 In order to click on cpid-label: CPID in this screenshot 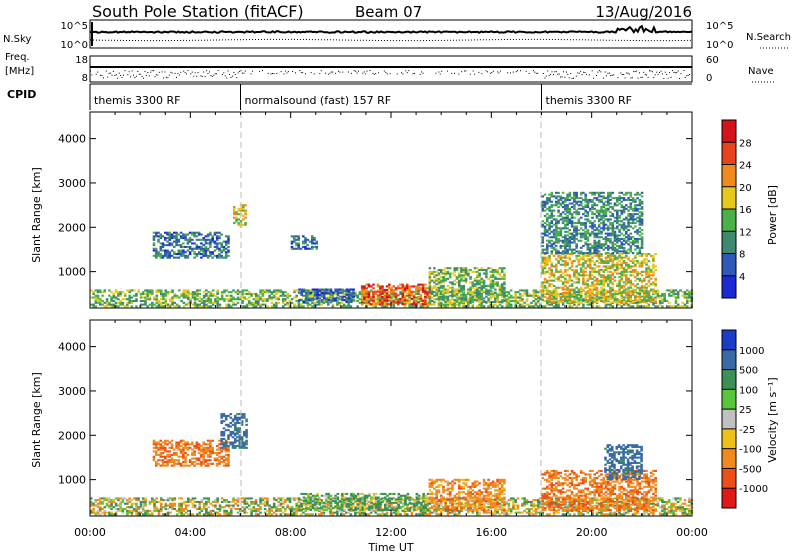, I will do `click(21, 94)`.